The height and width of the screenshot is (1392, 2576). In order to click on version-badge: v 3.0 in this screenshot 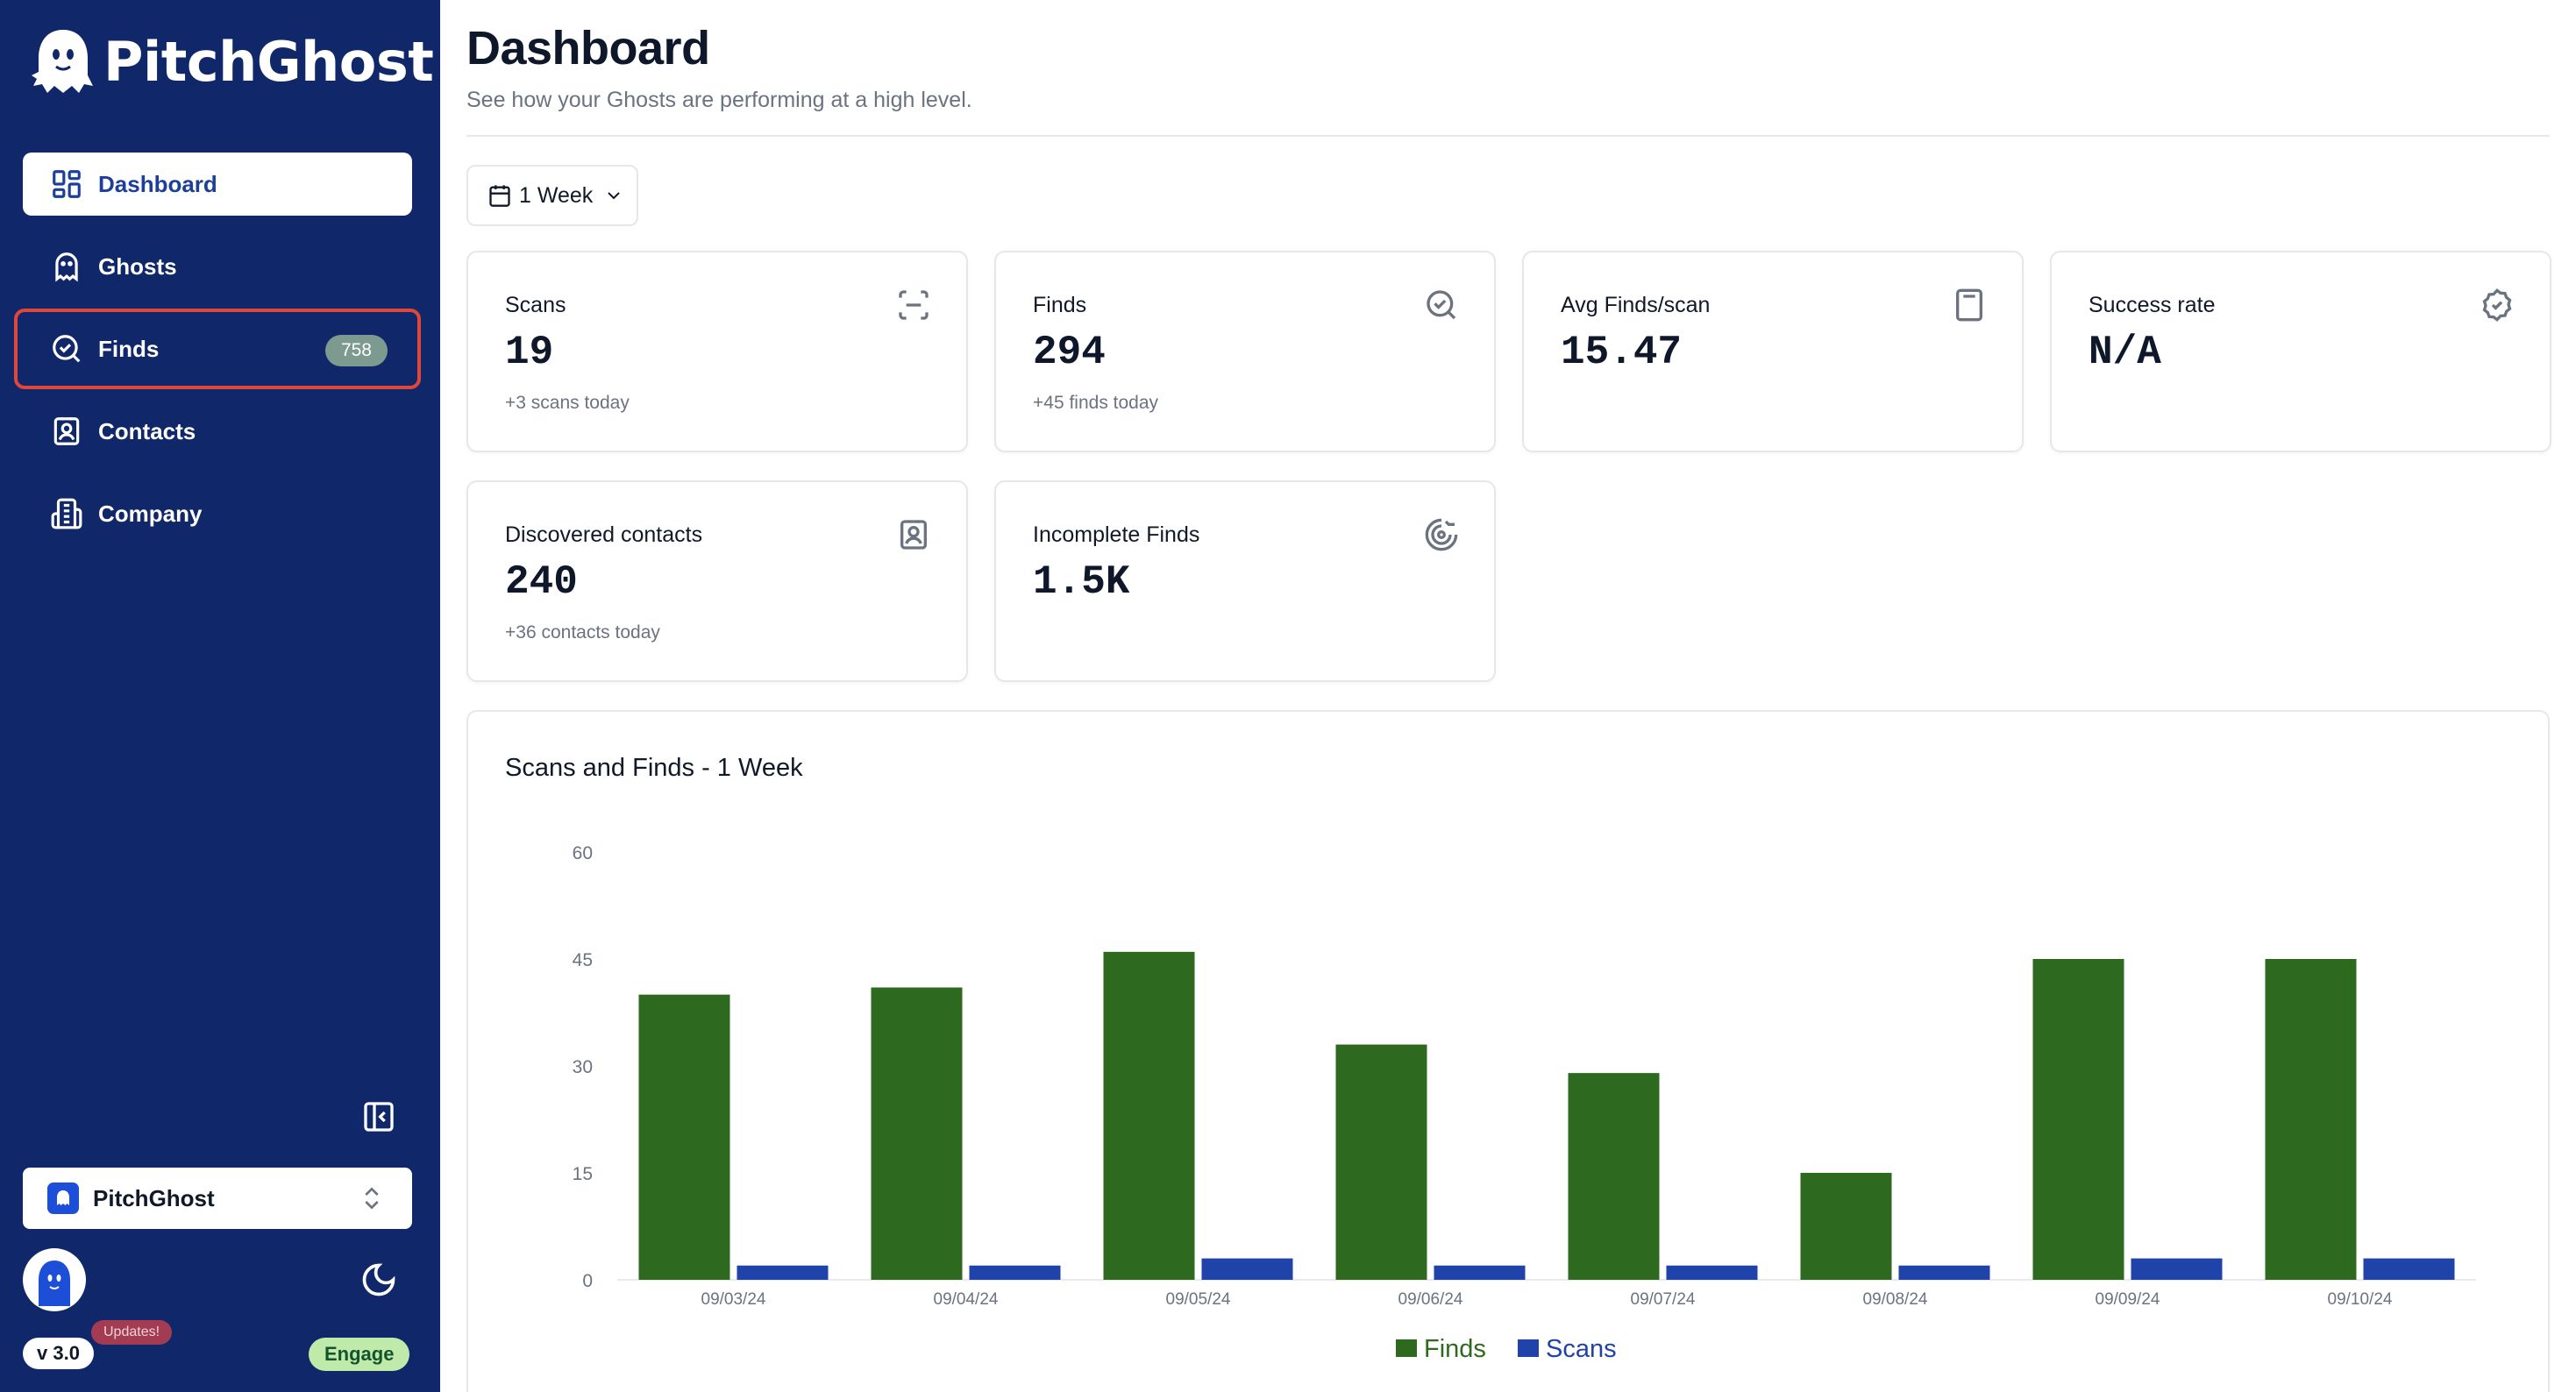, I will do `click(58, 1353)`.